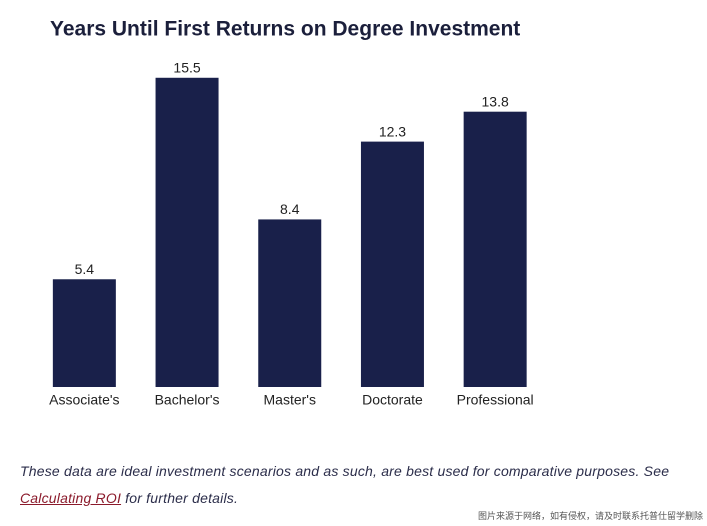 This screenshot has height=526, width=707. What do you see at coordinates (85, 269) in the screenshot?
I see `value-label: 5.4` at bounding box center [85, 269].